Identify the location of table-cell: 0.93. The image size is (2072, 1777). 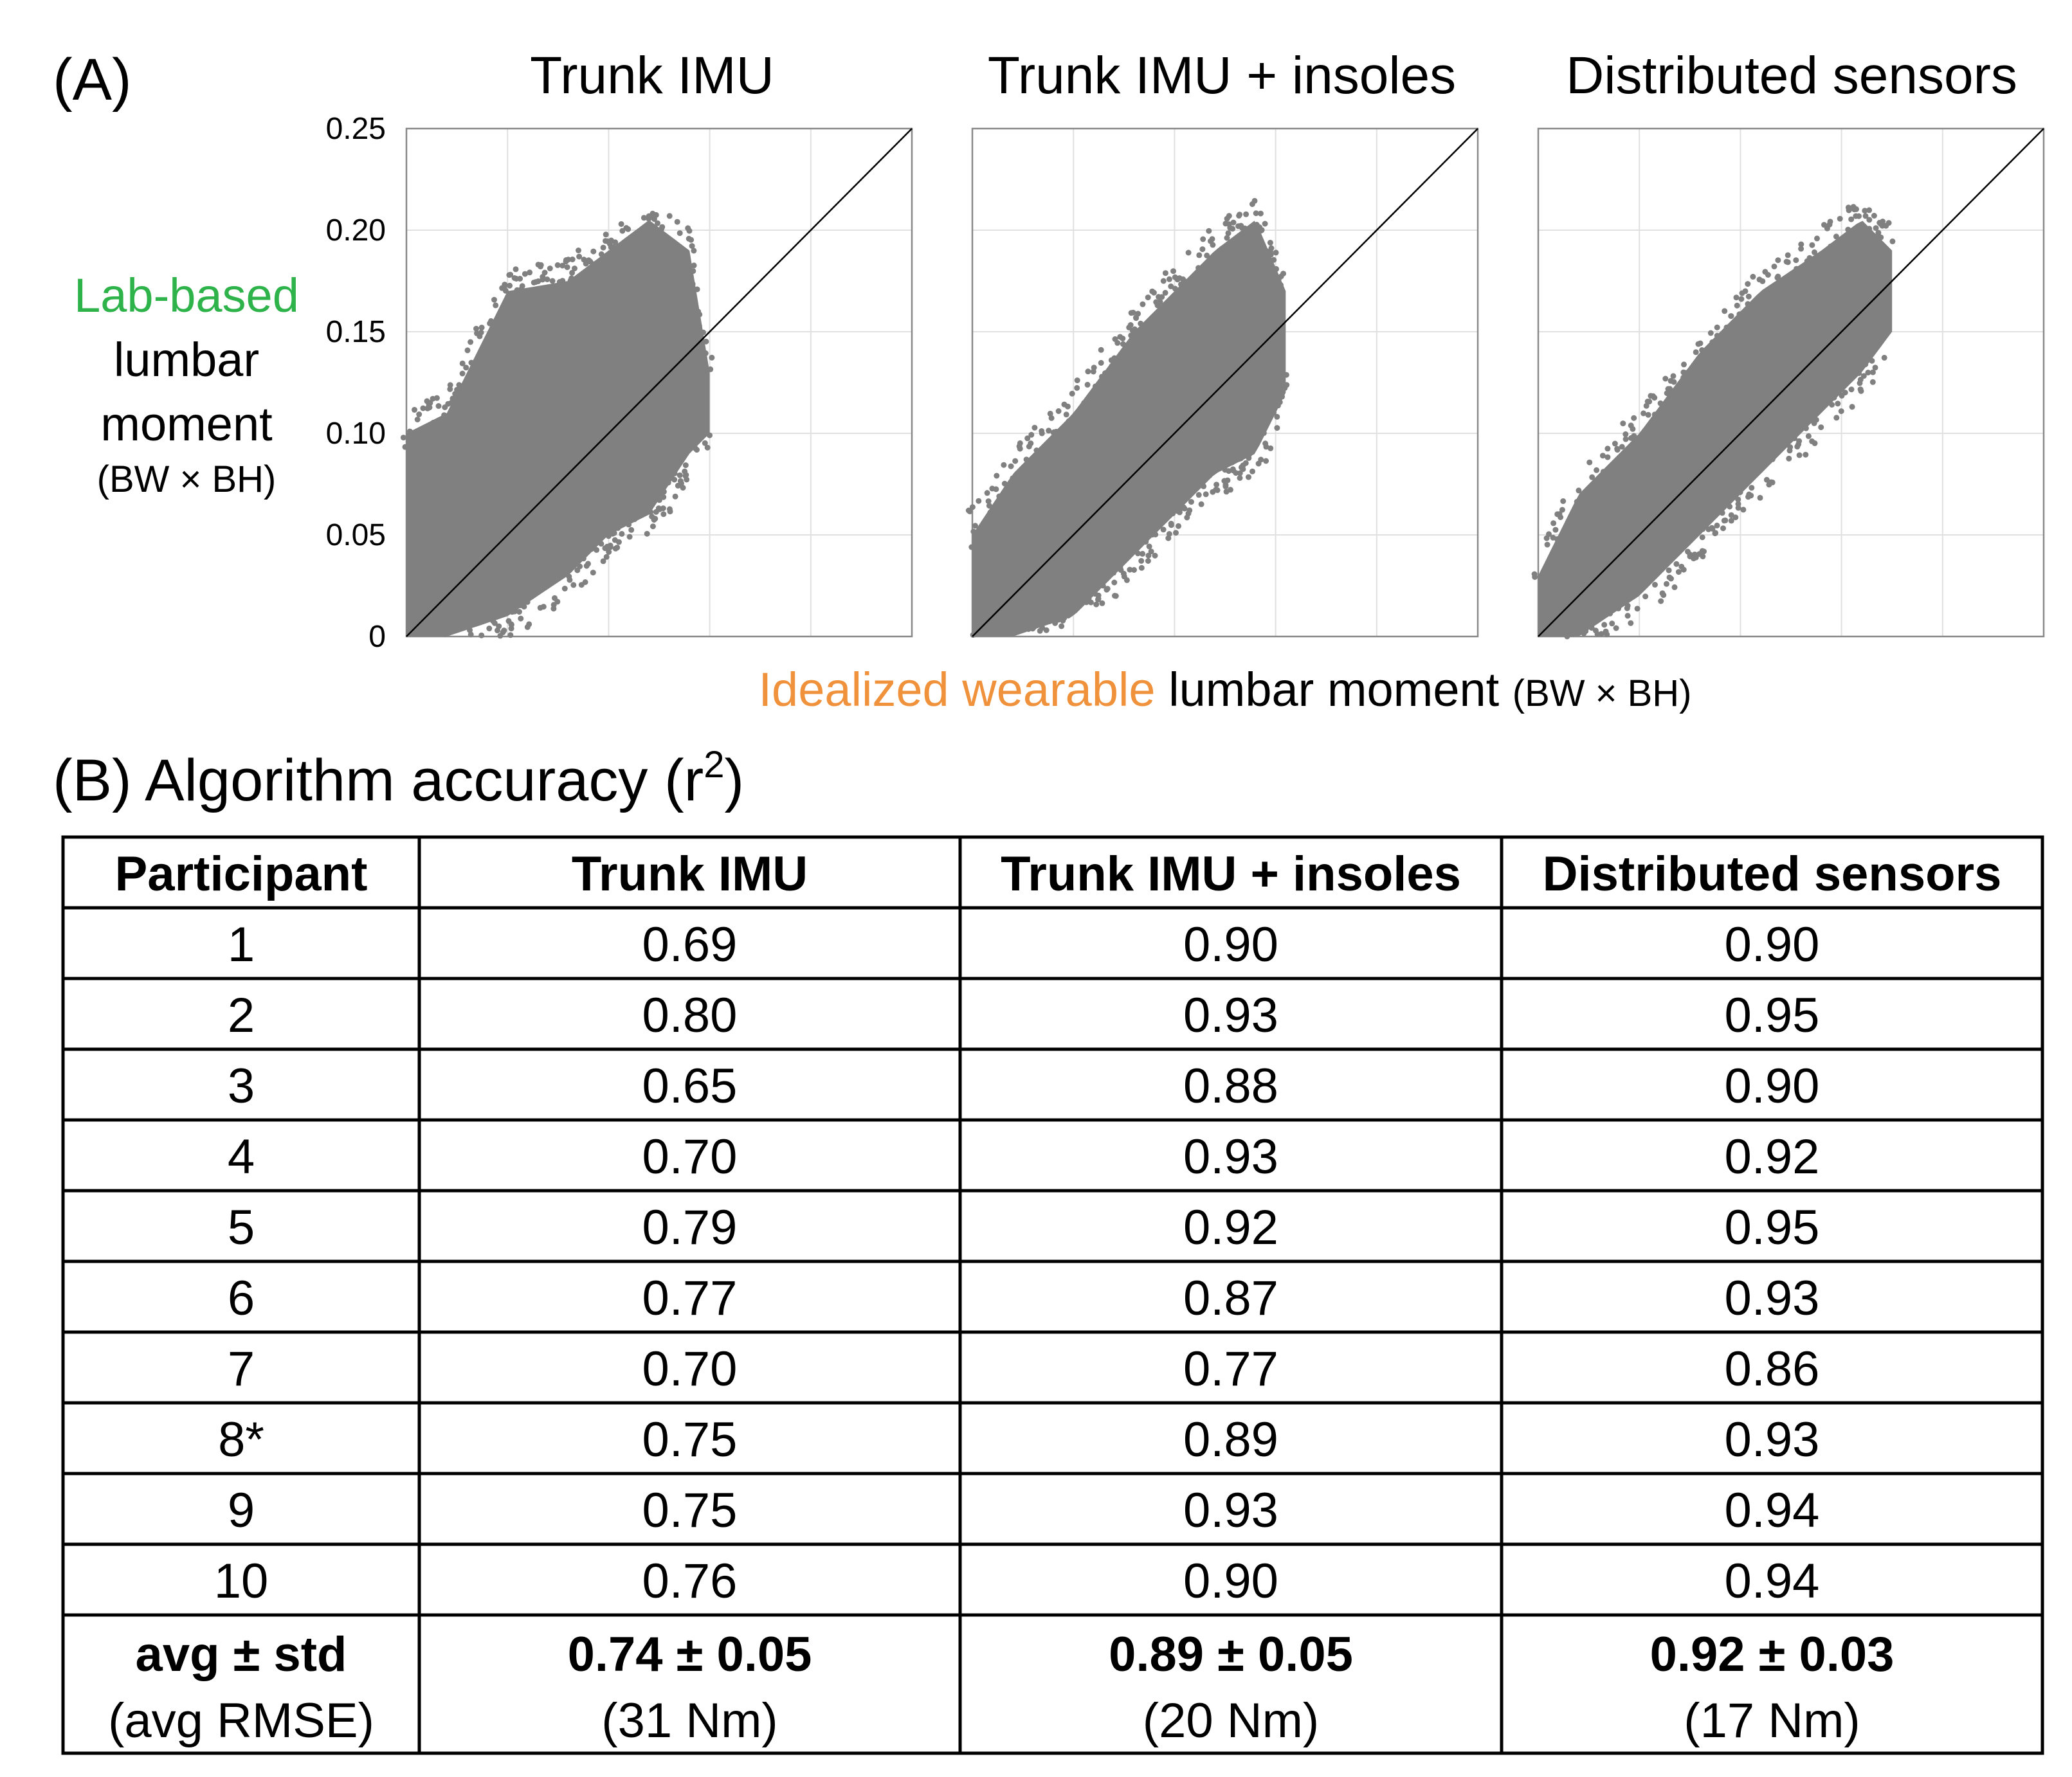
(1230, 1016).